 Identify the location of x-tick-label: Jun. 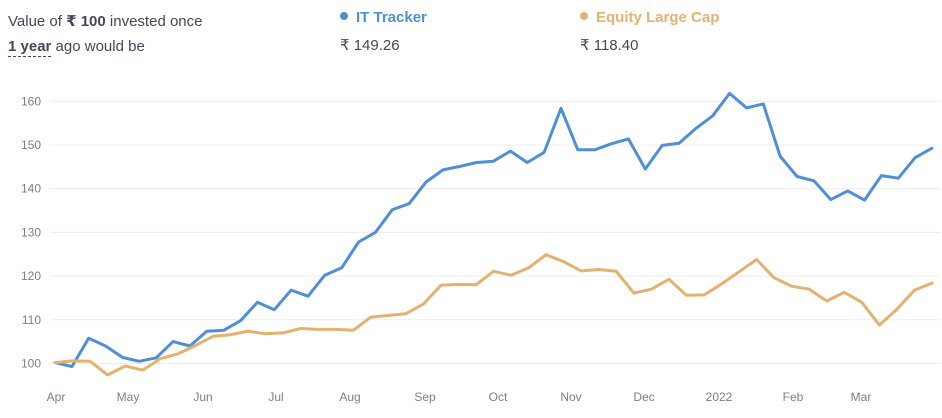
(202, 397).